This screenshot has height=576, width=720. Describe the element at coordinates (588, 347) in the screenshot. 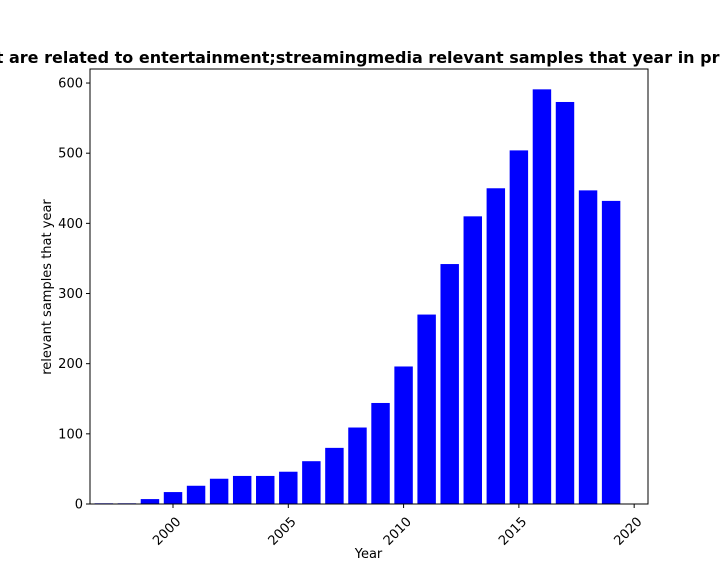

I see `bar-2018` at that location.